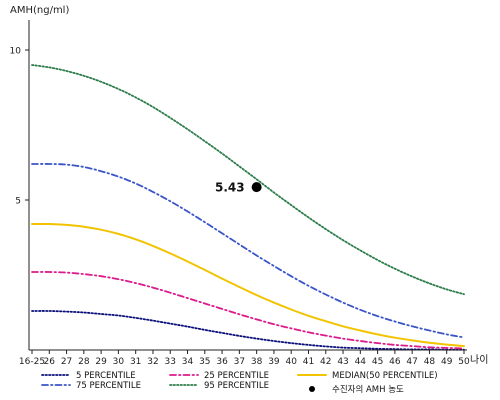  What do you see at coordinates (361, 362) in the screenshot?
I see `x-tick-label: 44` at bounding box center [361, 362].